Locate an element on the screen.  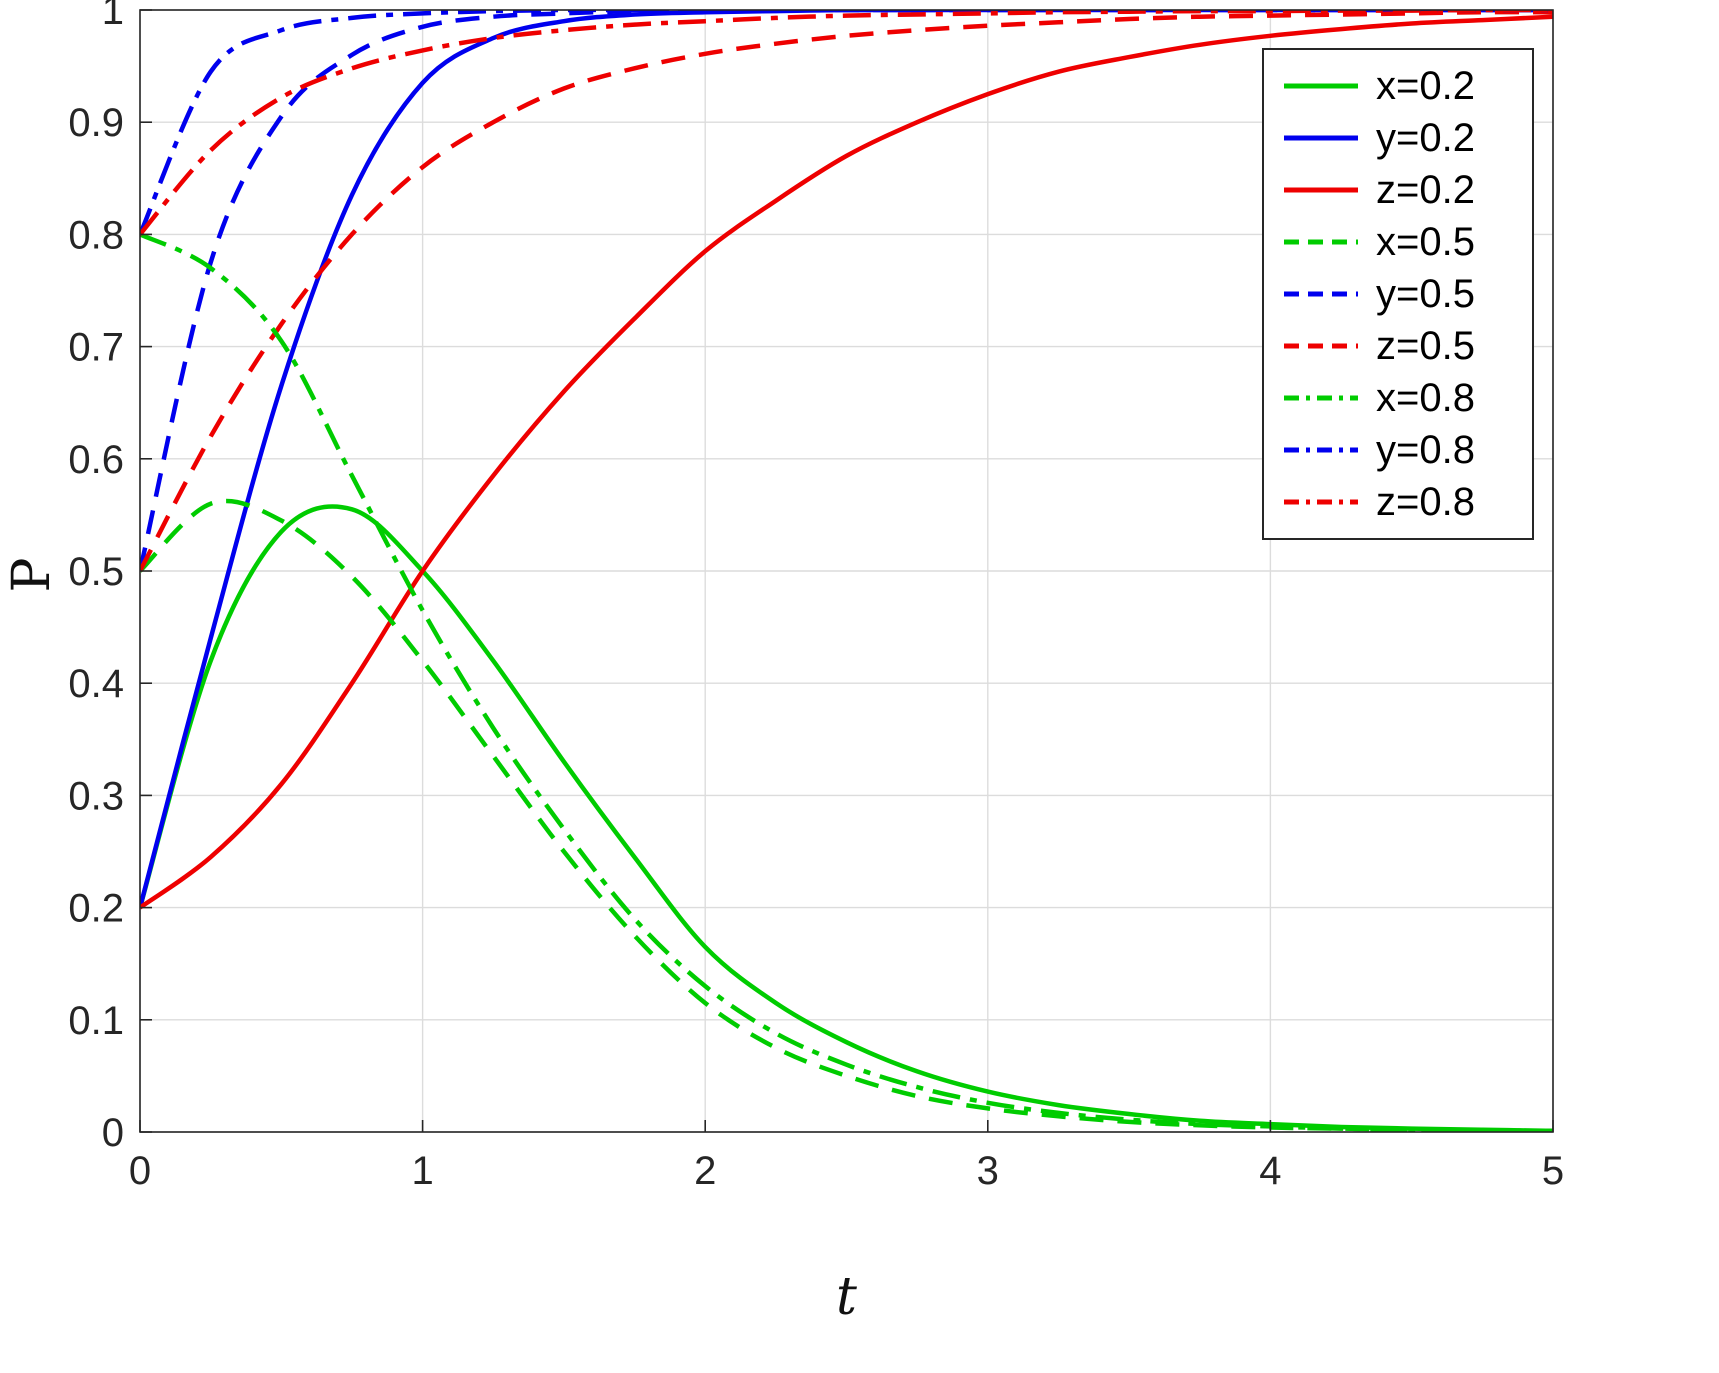
legend-entry: x=0.5 is located at coordinates (1407, 242).